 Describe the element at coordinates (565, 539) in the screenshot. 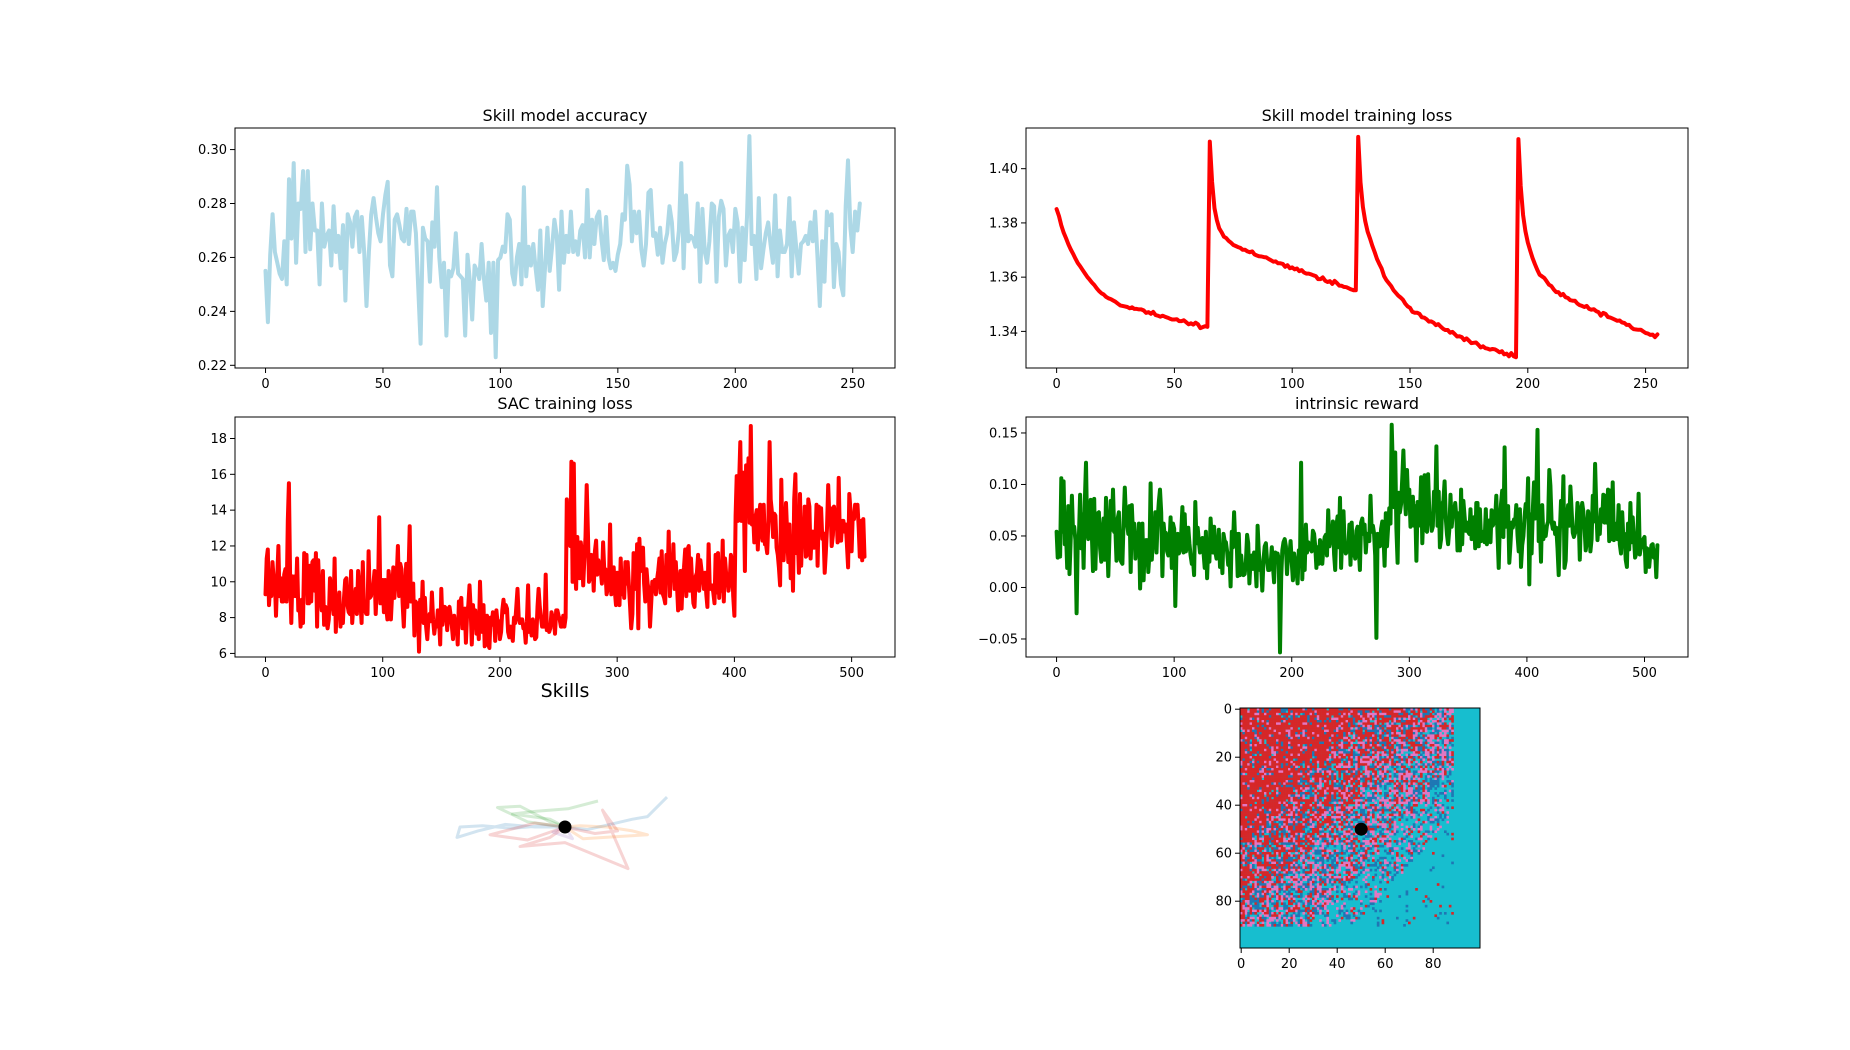

I see `series-line-loss` at that location.